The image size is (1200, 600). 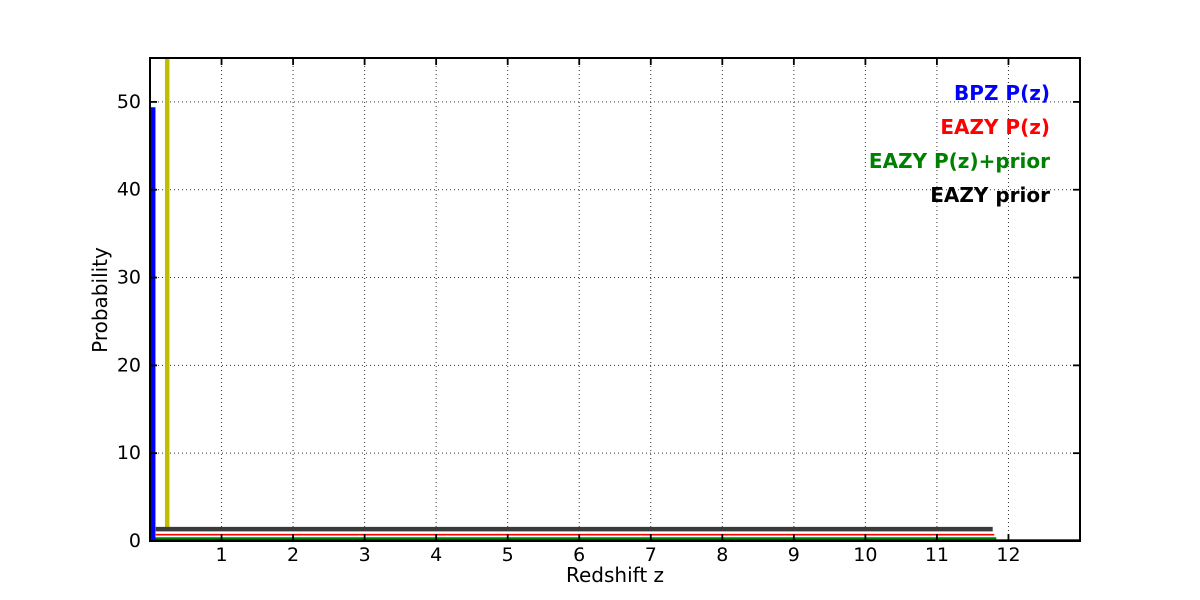 What do you see at coordinates (129, 278) in the screenshot?
I see `y-tick-label: 30` at bounding box center [129, 278].